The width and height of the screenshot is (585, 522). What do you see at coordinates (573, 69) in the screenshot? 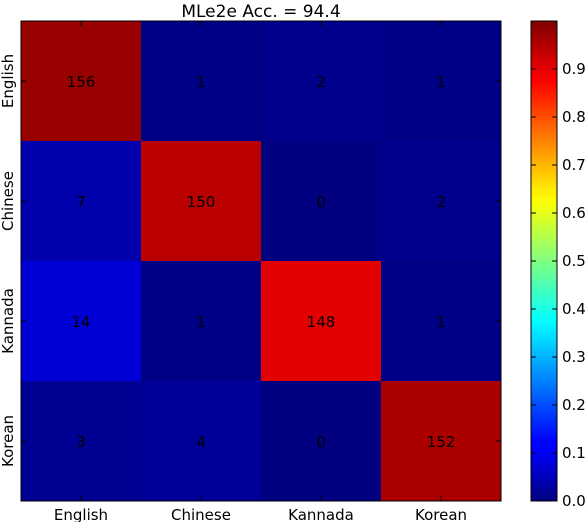
I see `colorbar-tick-label: 0.9` at bounding box center [573, 69].